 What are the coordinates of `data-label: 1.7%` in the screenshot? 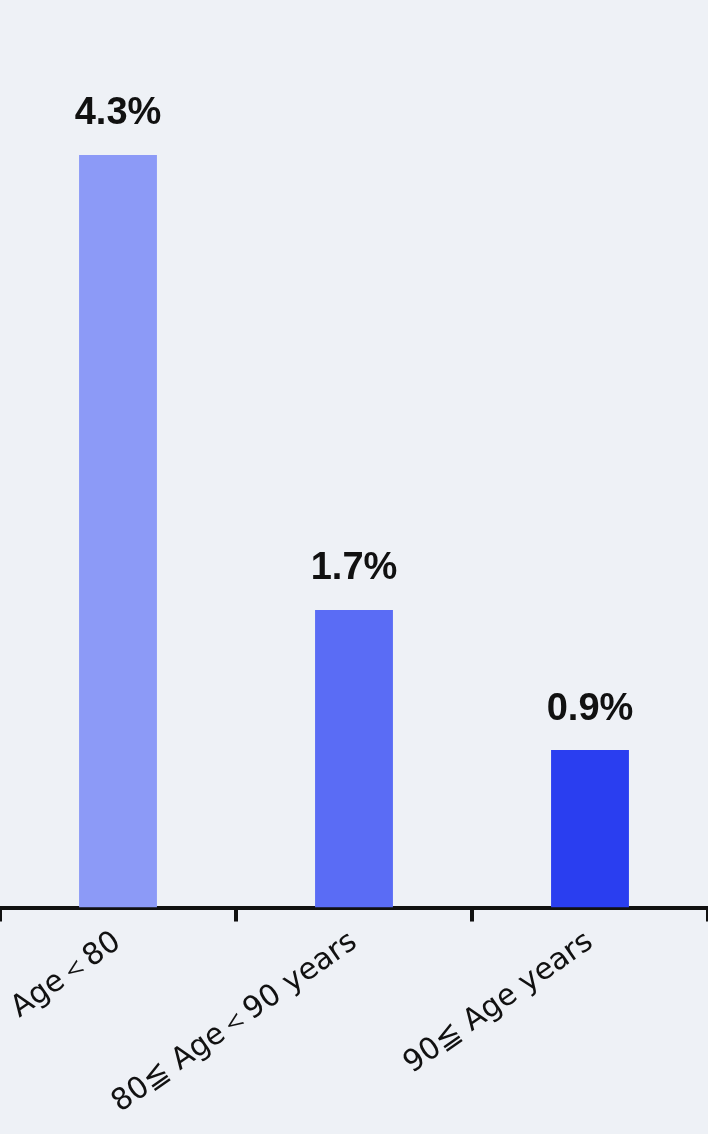 It's located at (354, 566).